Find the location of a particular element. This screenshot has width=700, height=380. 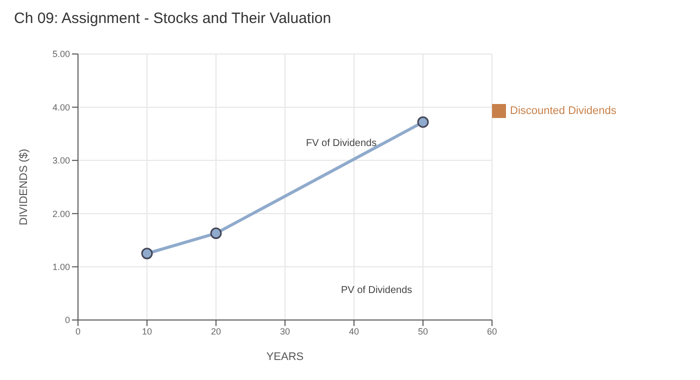

x-axis-title: YEARS is located at coordinates (285, 357).